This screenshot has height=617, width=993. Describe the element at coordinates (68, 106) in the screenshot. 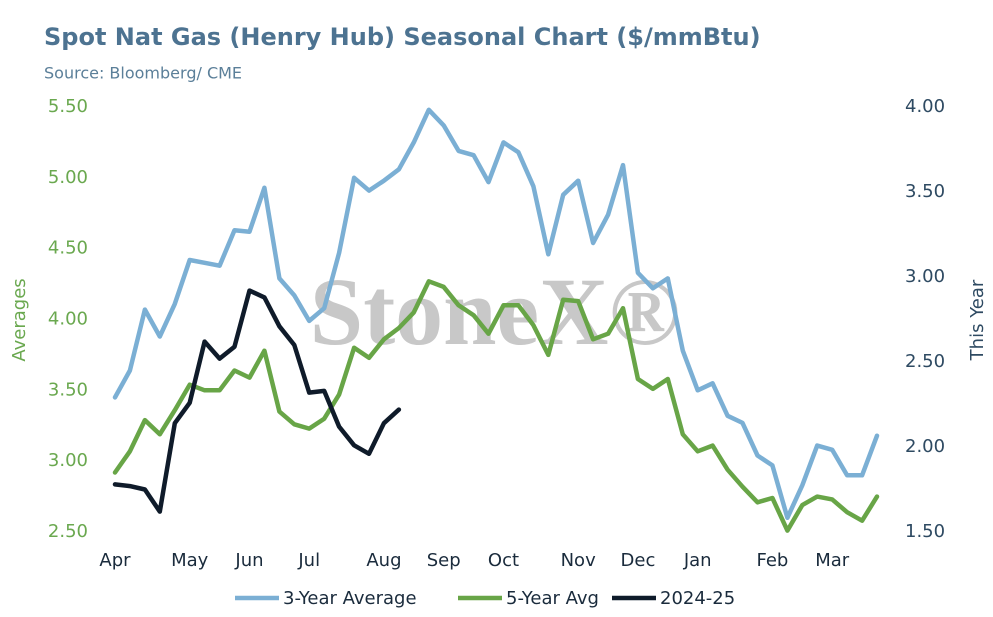

I see `y-tick-label: 5.50` at that location.